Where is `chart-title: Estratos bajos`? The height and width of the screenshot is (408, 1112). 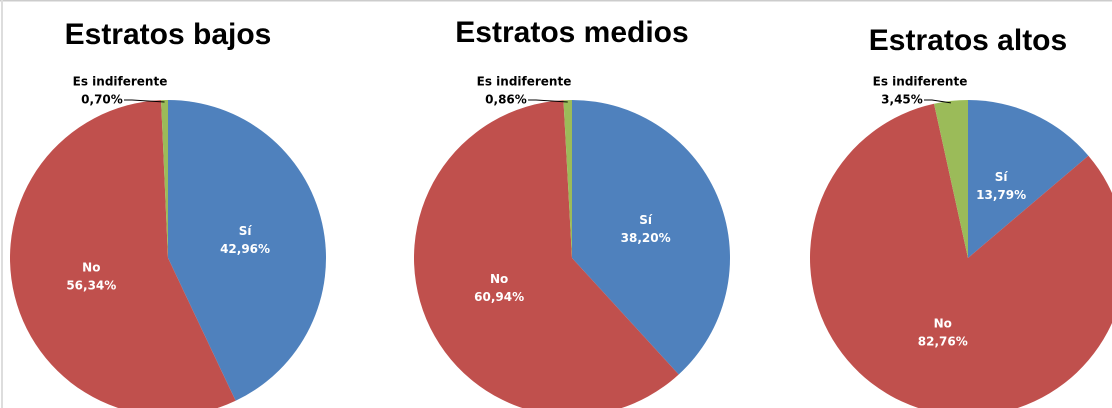 chart-title: Estratos bajos is located at coordinates (168, 34).